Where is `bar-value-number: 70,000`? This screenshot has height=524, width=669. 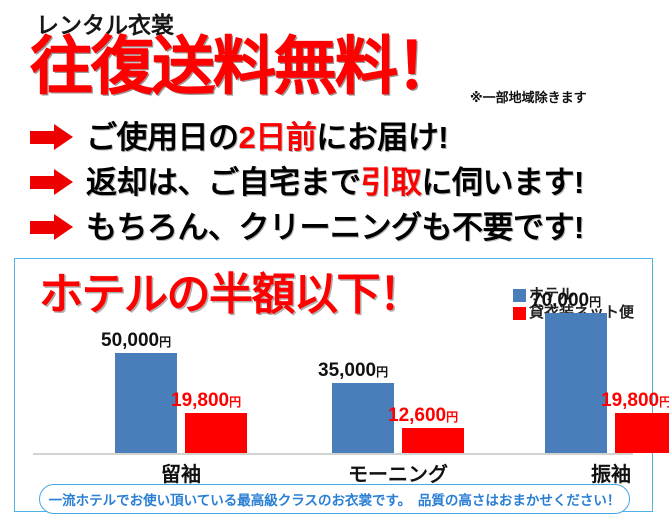
bar-value-number: 70,000 is located at coordinates (560, 300).